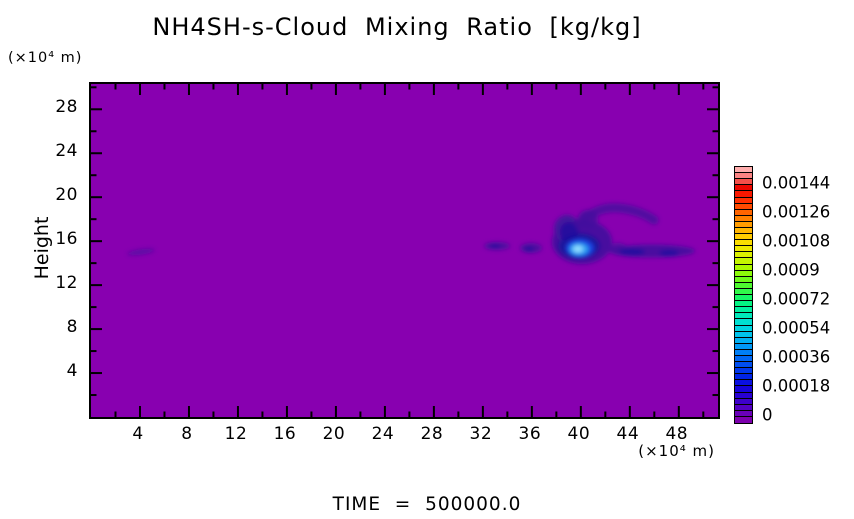  I want to click on cloud-feature-main, so click(582, 237).